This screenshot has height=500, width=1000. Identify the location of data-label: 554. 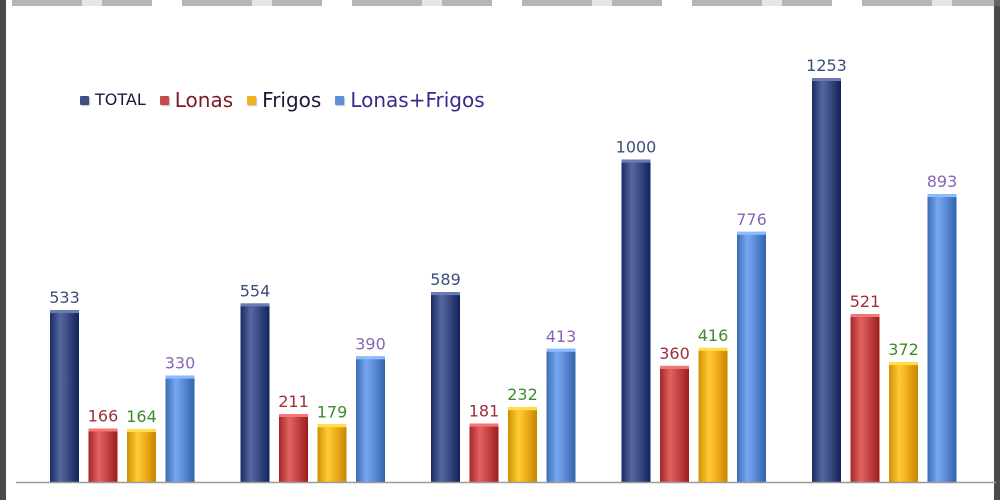
(255, 290).